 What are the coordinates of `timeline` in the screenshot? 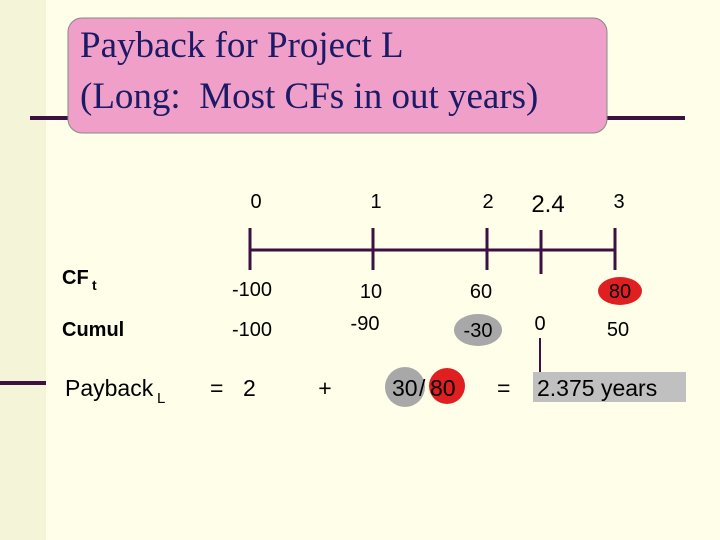 It's located at (432, 304).